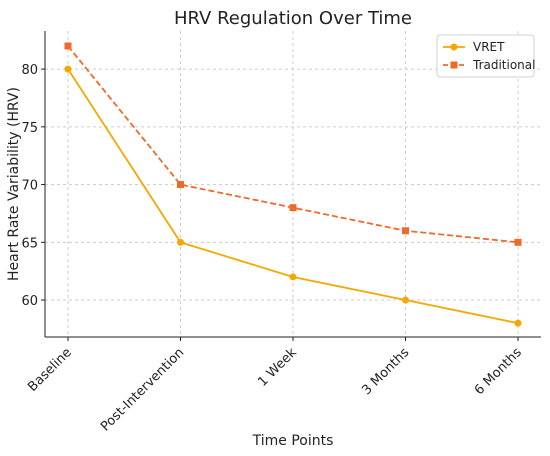 Image resolution: width=550 pixels, height=456 pixels. I want to click on legend-label-vret: VRET, so click(489, 47).